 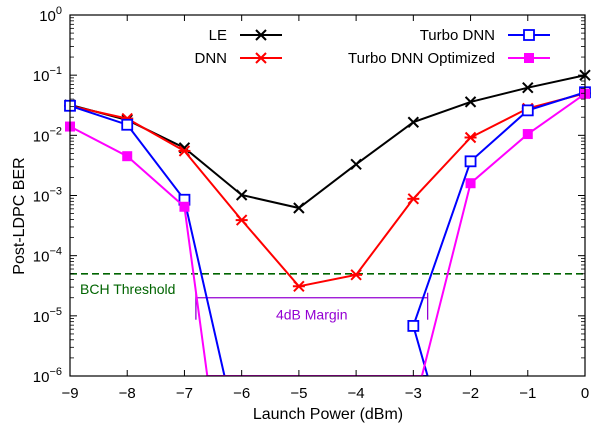 I want to click on y-tick-label--1: 10⁻¹, so click(x=47, y=75).